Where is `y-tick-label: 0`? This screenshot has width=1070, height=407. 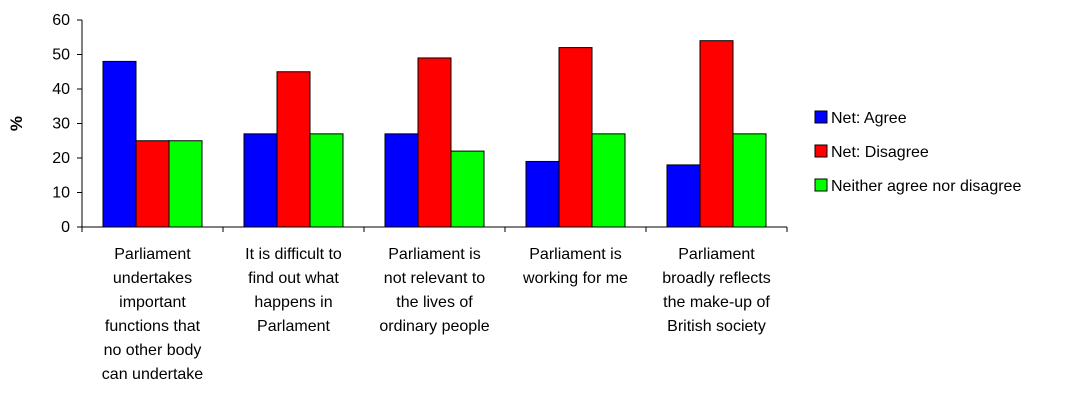
y-tick-label: 0 is located at coordinates (65, 227).